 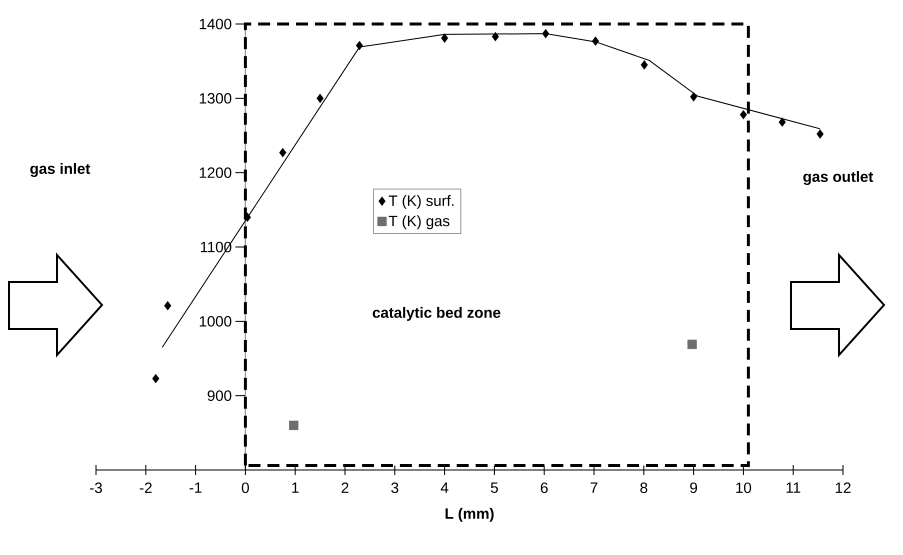 I want to click on x-tick-label: 7, so click(x=594, y=487).